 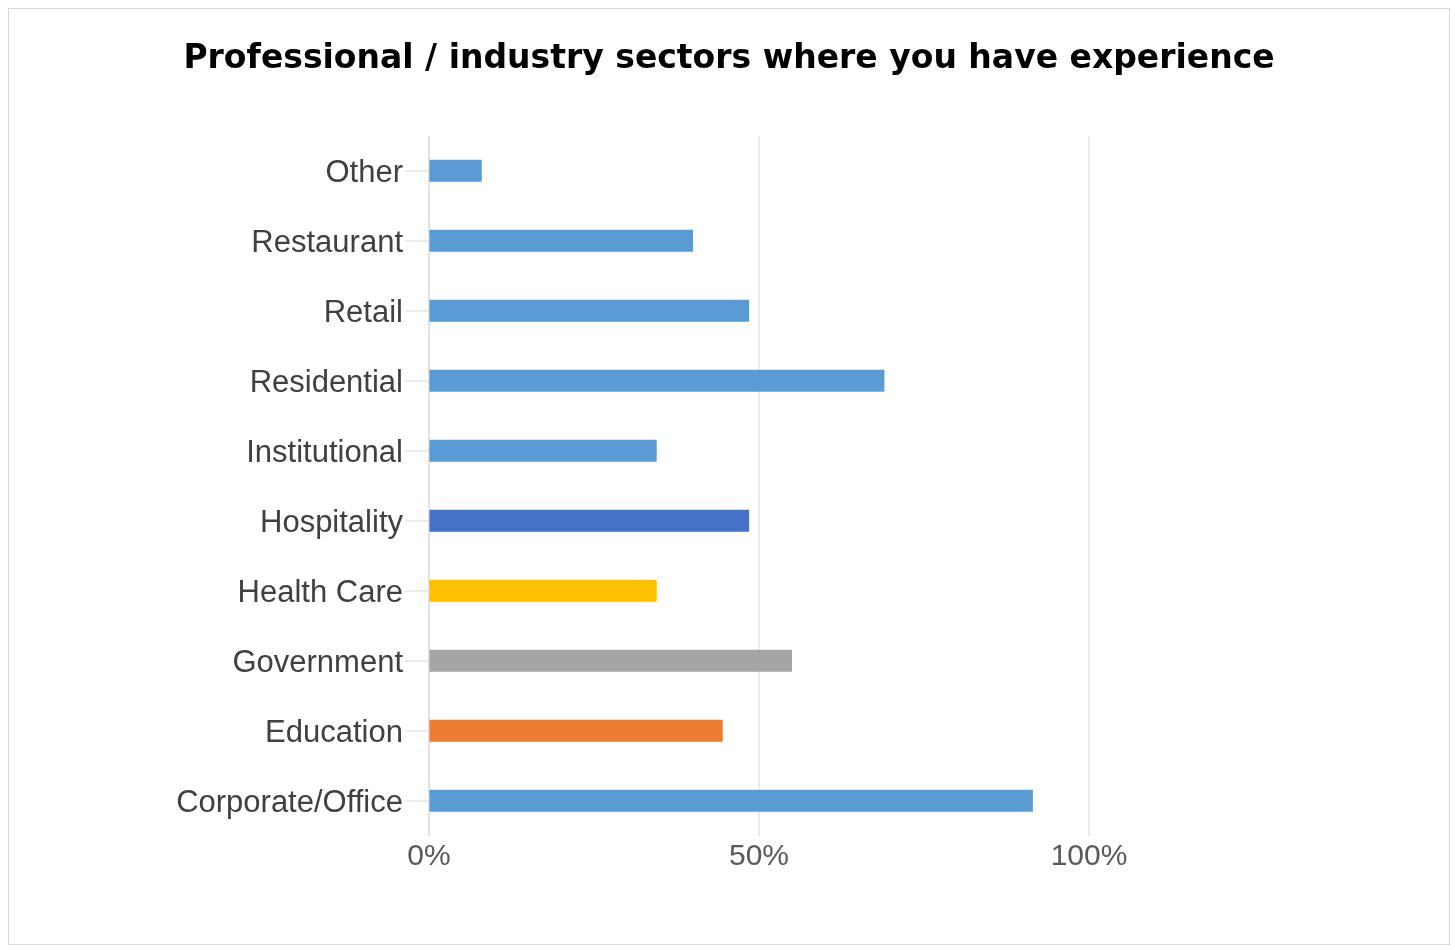 I want to click on x-tick-label: 0%, so click(x=429, y=855).